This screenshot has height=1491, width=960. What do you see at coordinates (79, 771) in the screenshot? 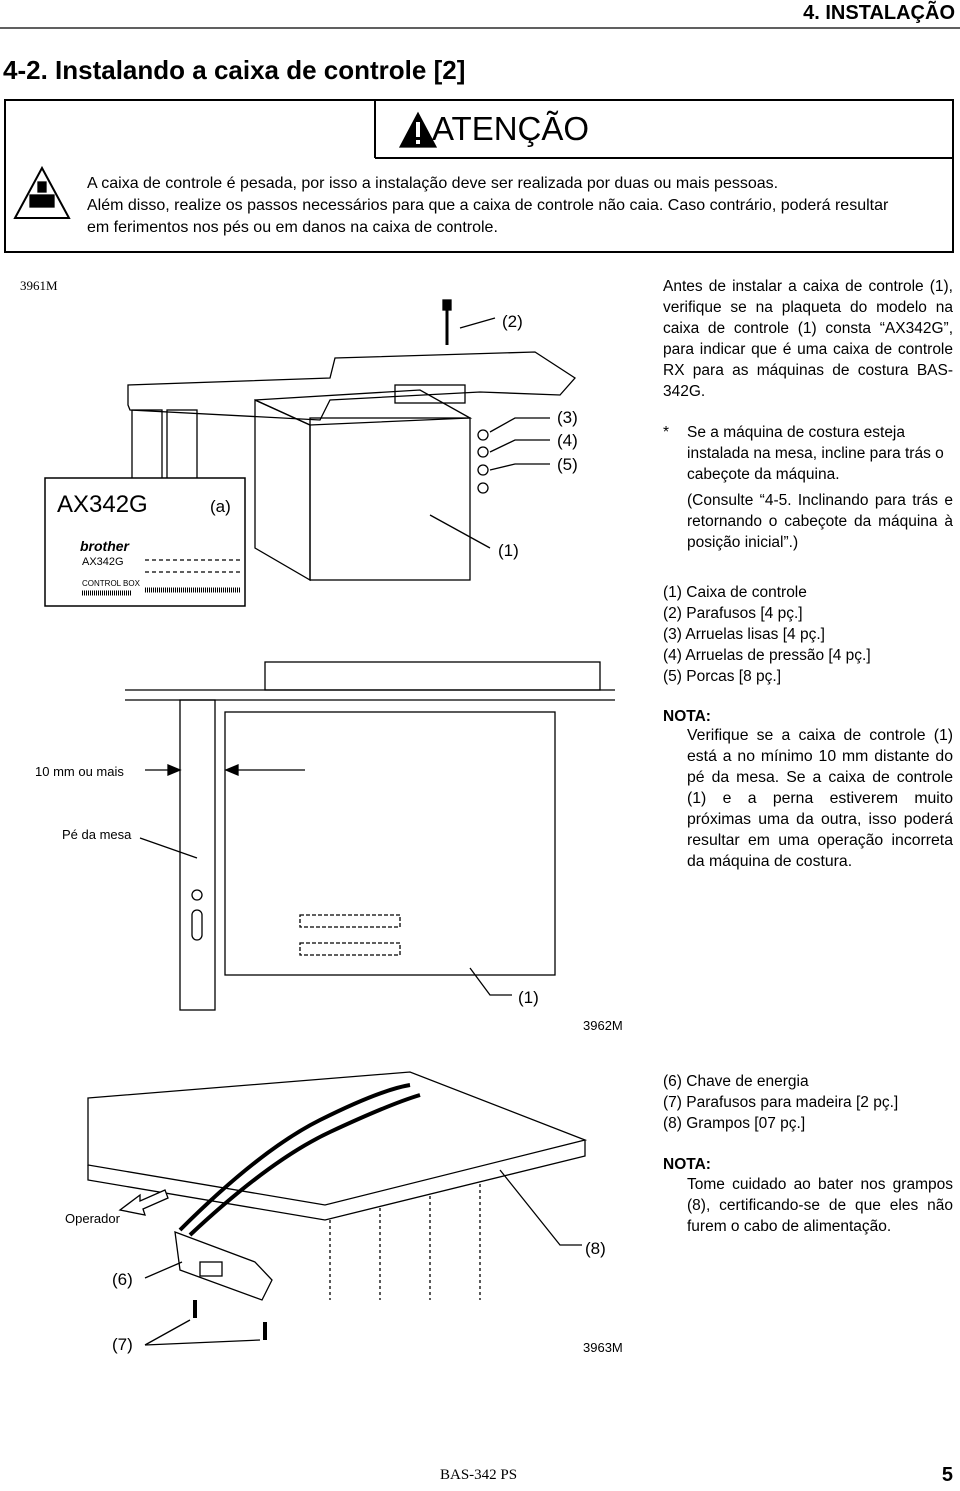
I see `figure-label: 10 mm ou mais` at bounding box center [79, 771].